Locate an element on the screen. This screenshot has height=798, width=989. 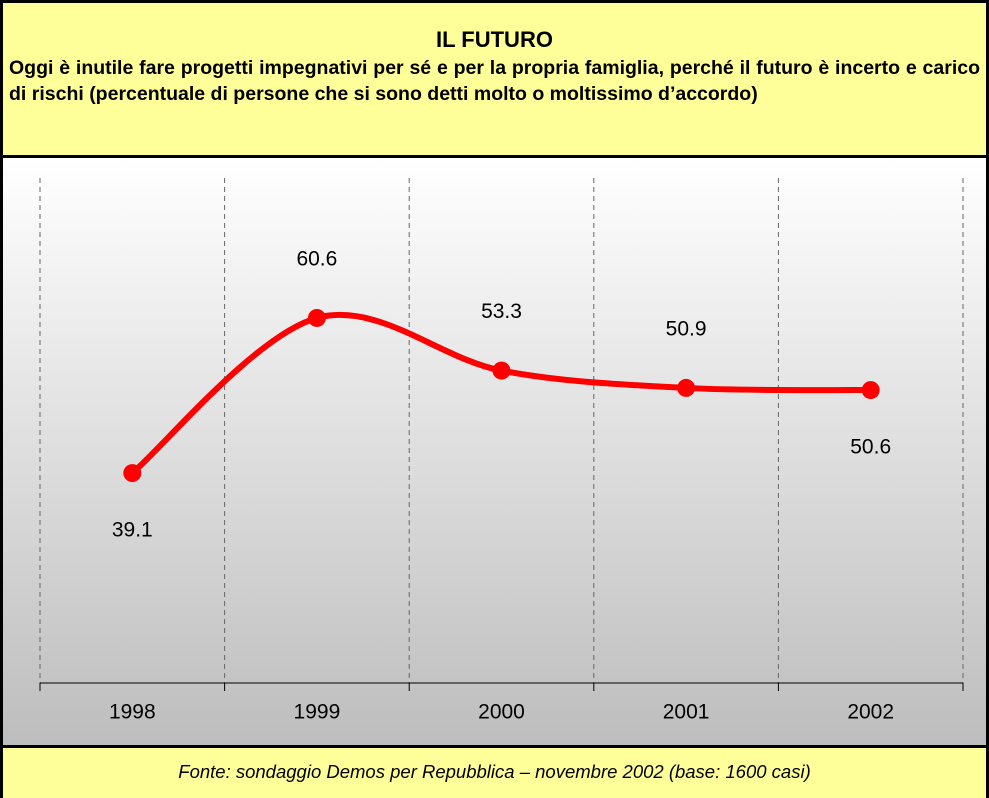
x-tick-label: 1998 is located at coordinates (132, 712).